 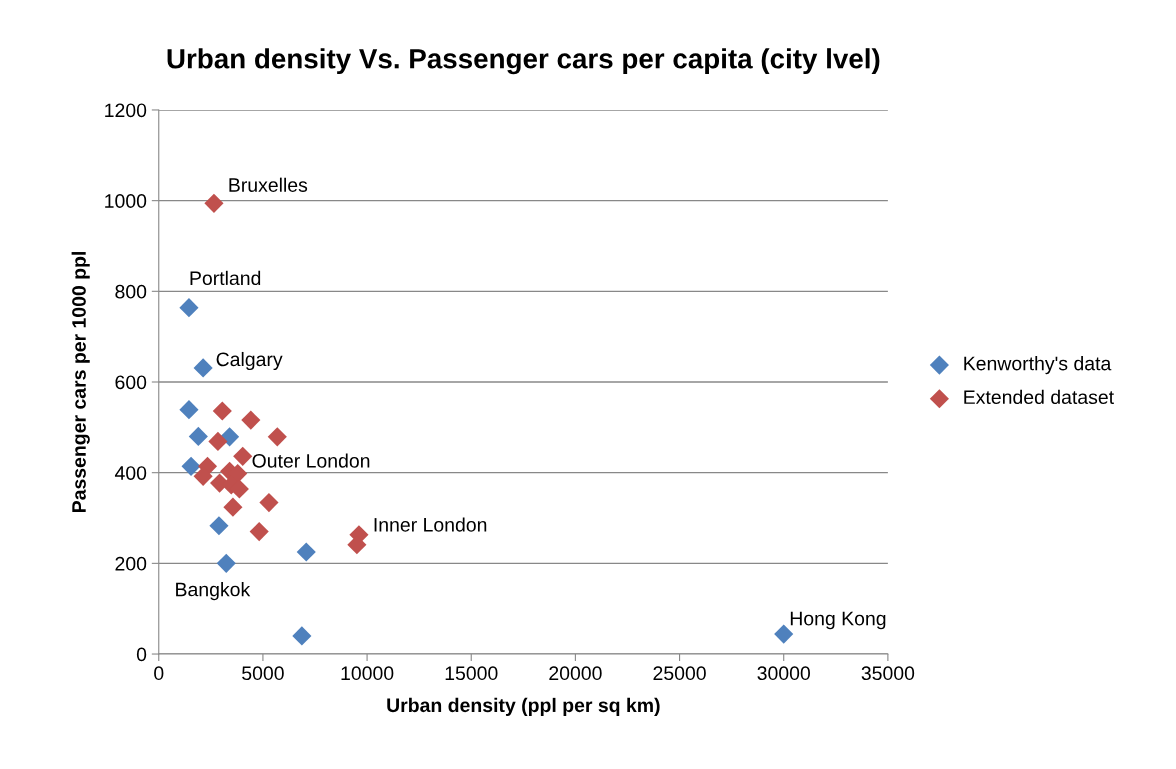 What do you see at coordinates (430, 524) in the screenshot?
I see `annotation: Inner London` at bounding box center [430, 524].